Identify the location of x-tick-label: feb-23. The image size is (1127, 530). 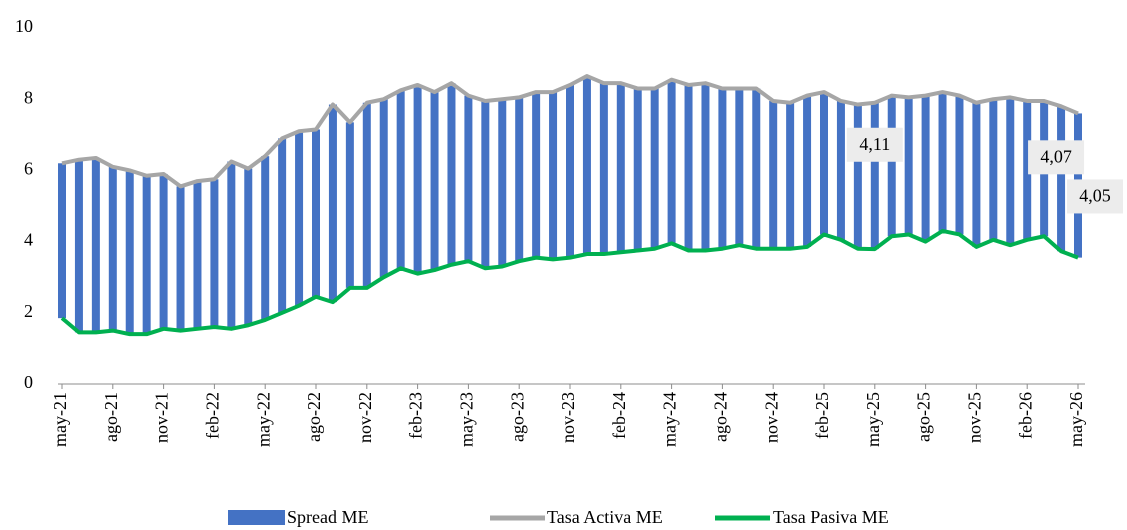
(416, 415).